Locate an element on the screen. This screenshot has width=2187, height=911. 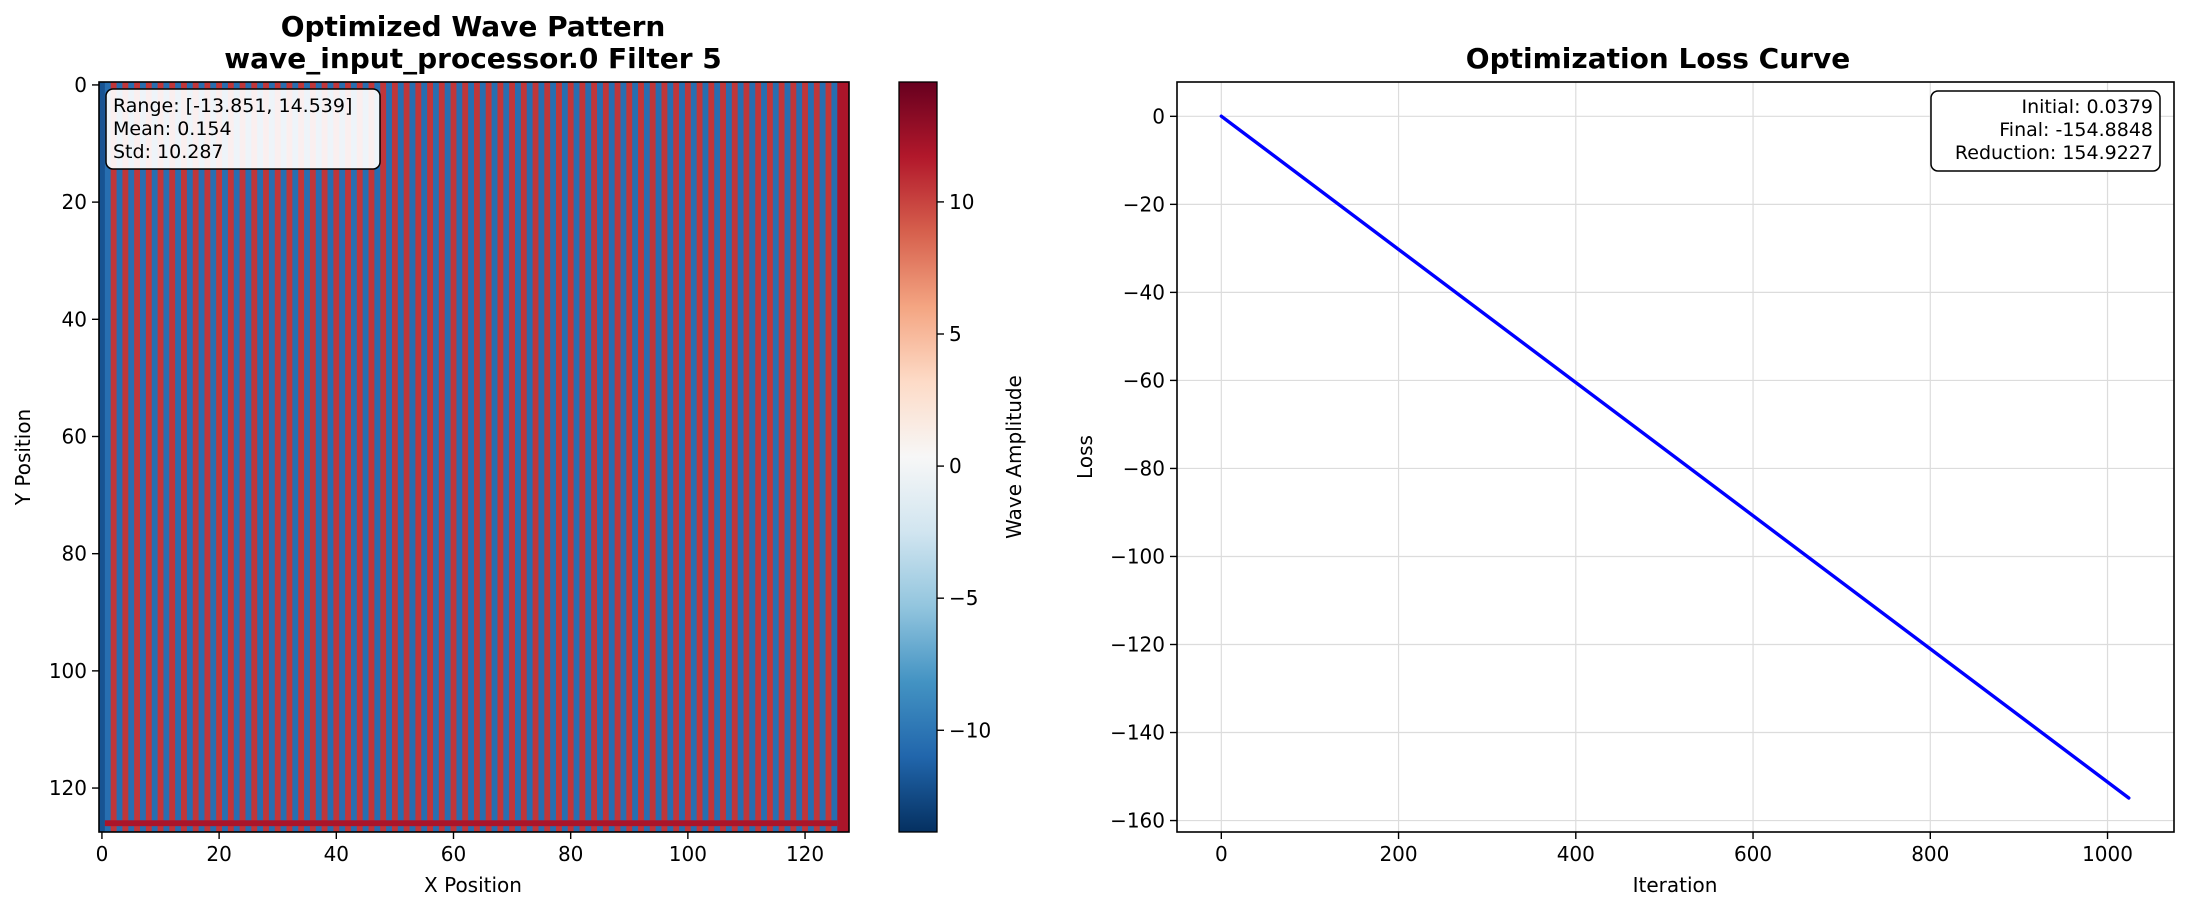
loss-y-tick-label: −80 is located at coordinates (1144, 468).